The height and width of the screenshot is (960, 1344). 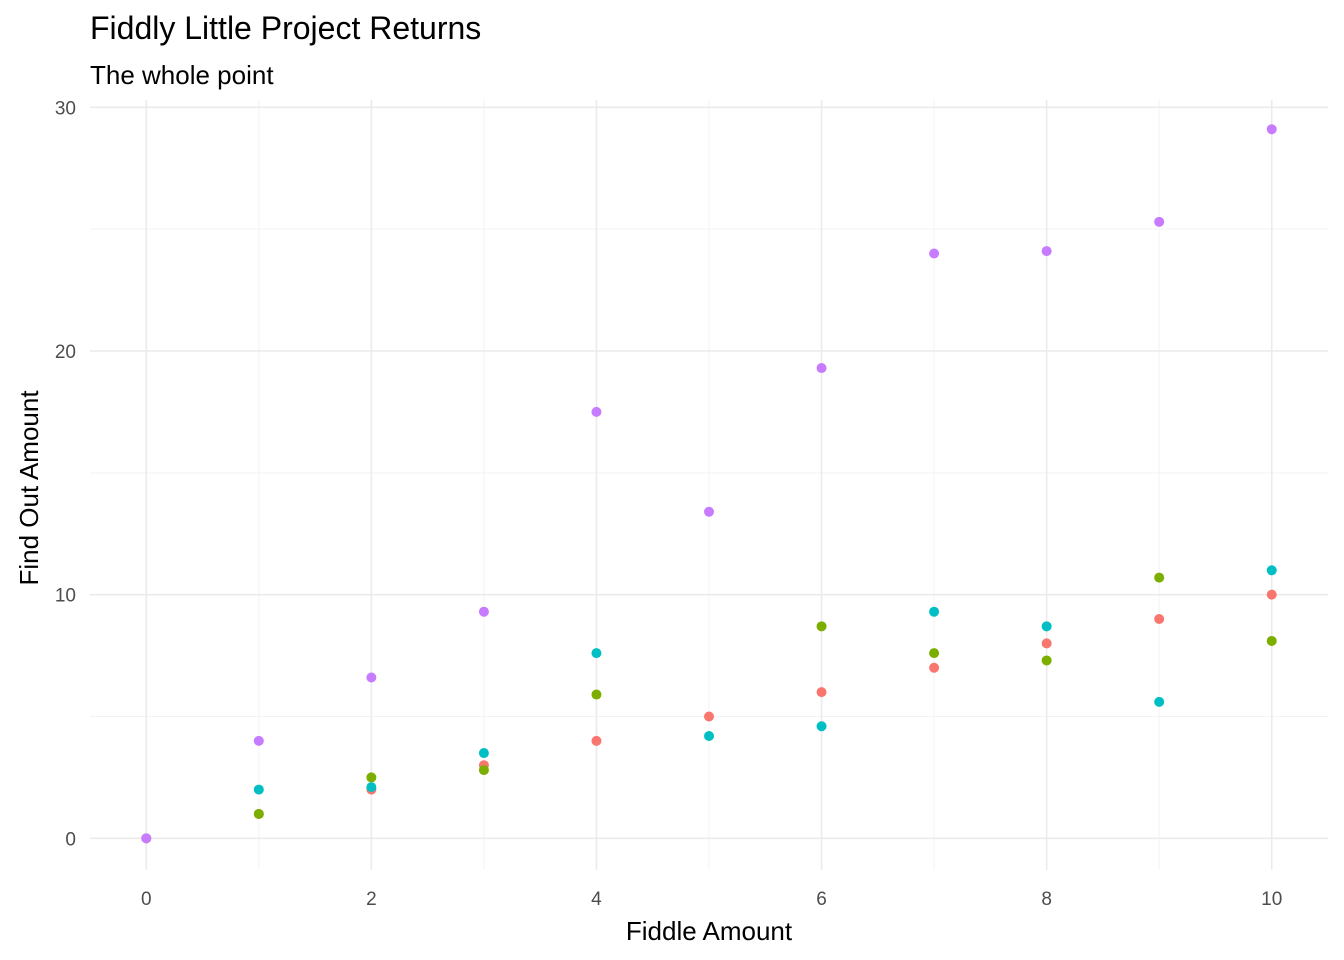 I want to click on x-tick-label: 4, so click(x=596, y=899).